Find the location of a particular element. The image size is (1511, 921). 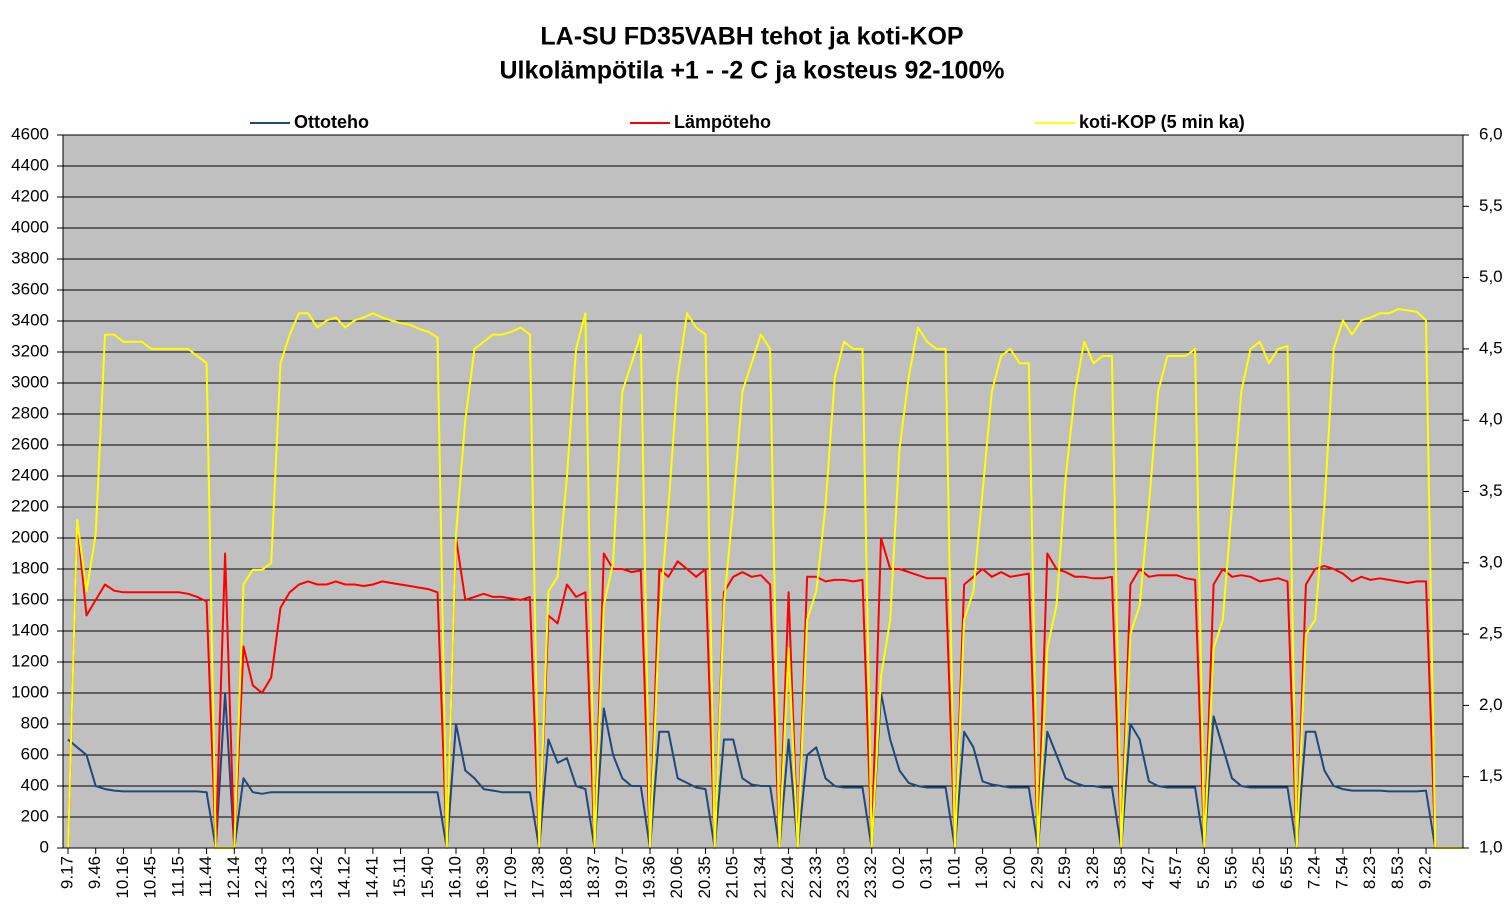

y-tick-label: 4400 is located at coordinates (30, 164).